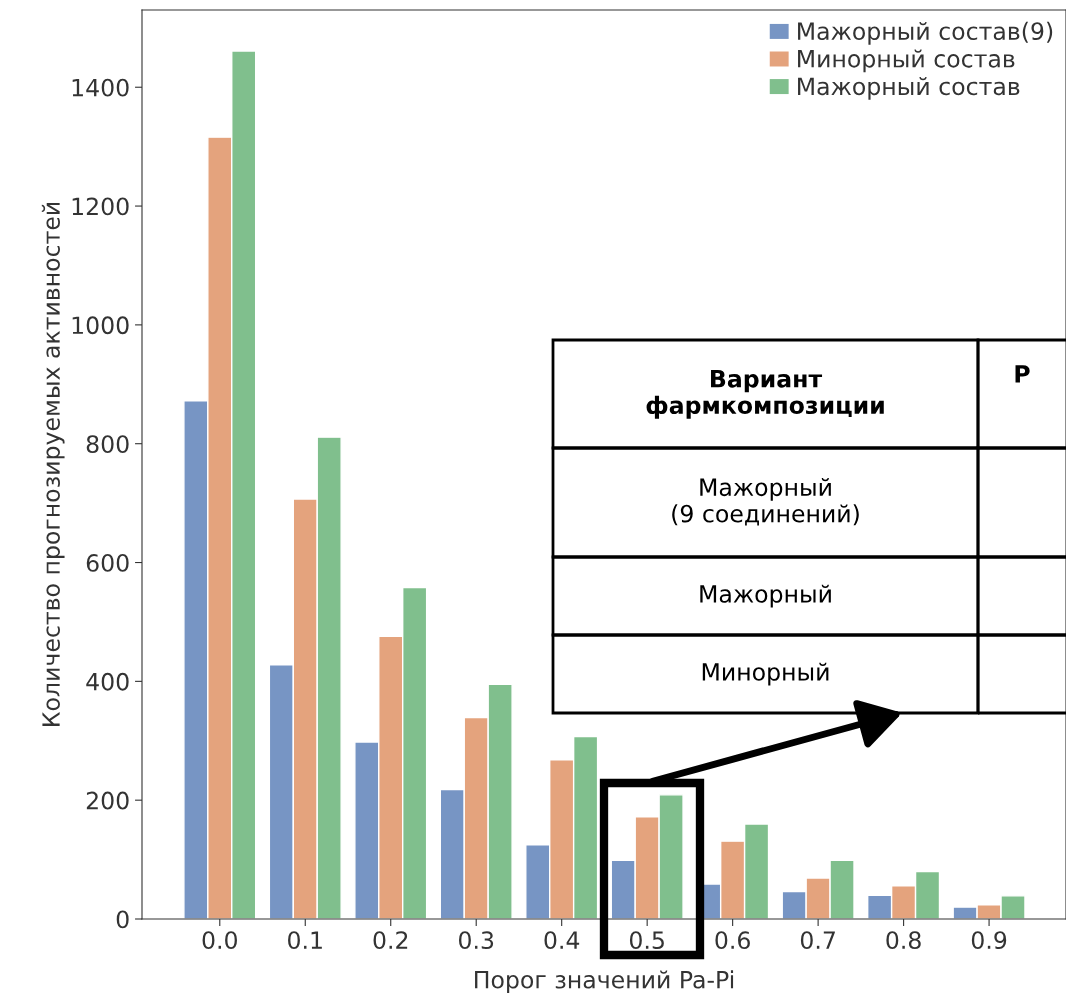 Image resolution: width=1066 pixels, height=993 pixels. Describe the element at coordinates (107, 800) in the screenshot. I see `y-tick-label: 200` at that location.